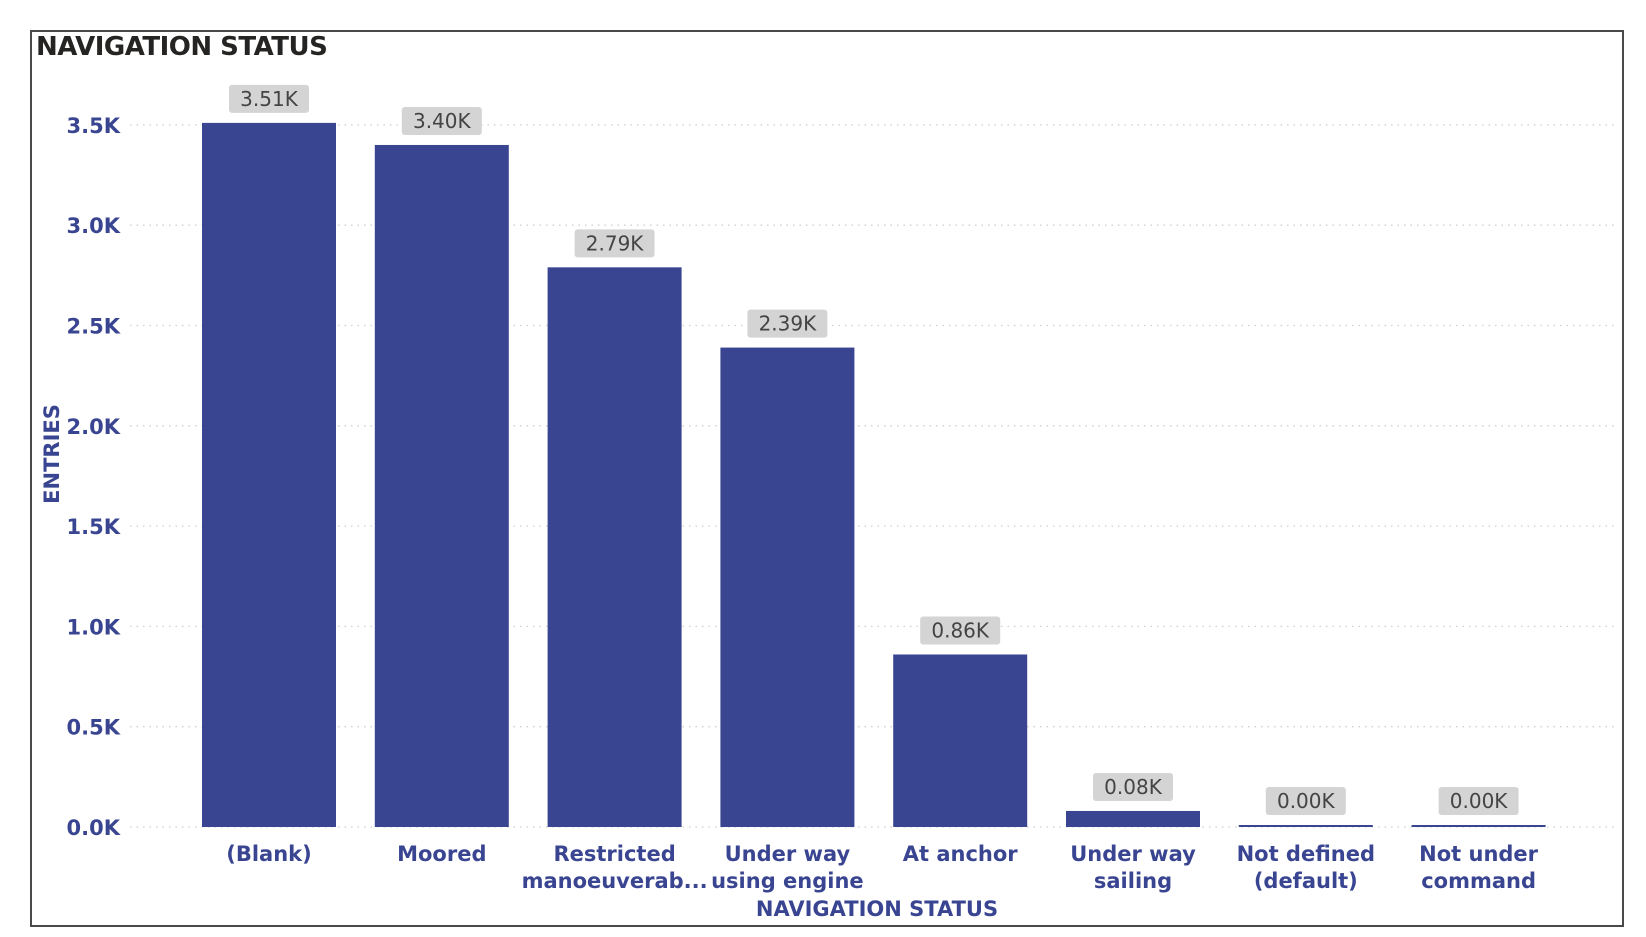 Image resolution: width=1646 pixels, height=937 pixels. What do you see at coordinates (1478, 881) in the screenshot?
I see `x-tick-label: command` at bounding box center [1478, 881].